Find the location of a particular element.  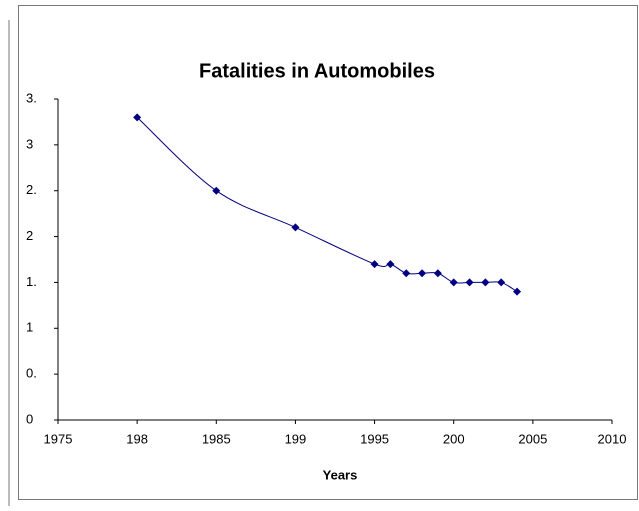

x-tick-label: 199 is located at coordinates (296, 438).